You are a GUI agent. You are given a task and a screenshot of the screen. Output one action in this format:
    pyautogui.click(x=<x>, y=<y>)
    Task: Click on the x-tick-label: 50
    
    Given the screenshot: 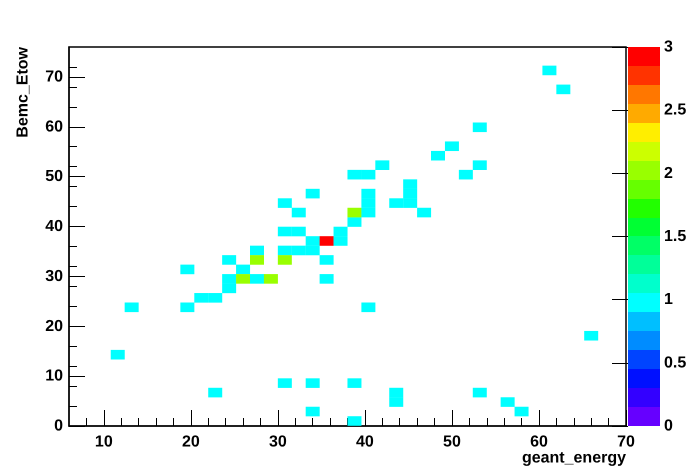 What is the action you would take?
    pyautogui.click(x=452, y=442)
    